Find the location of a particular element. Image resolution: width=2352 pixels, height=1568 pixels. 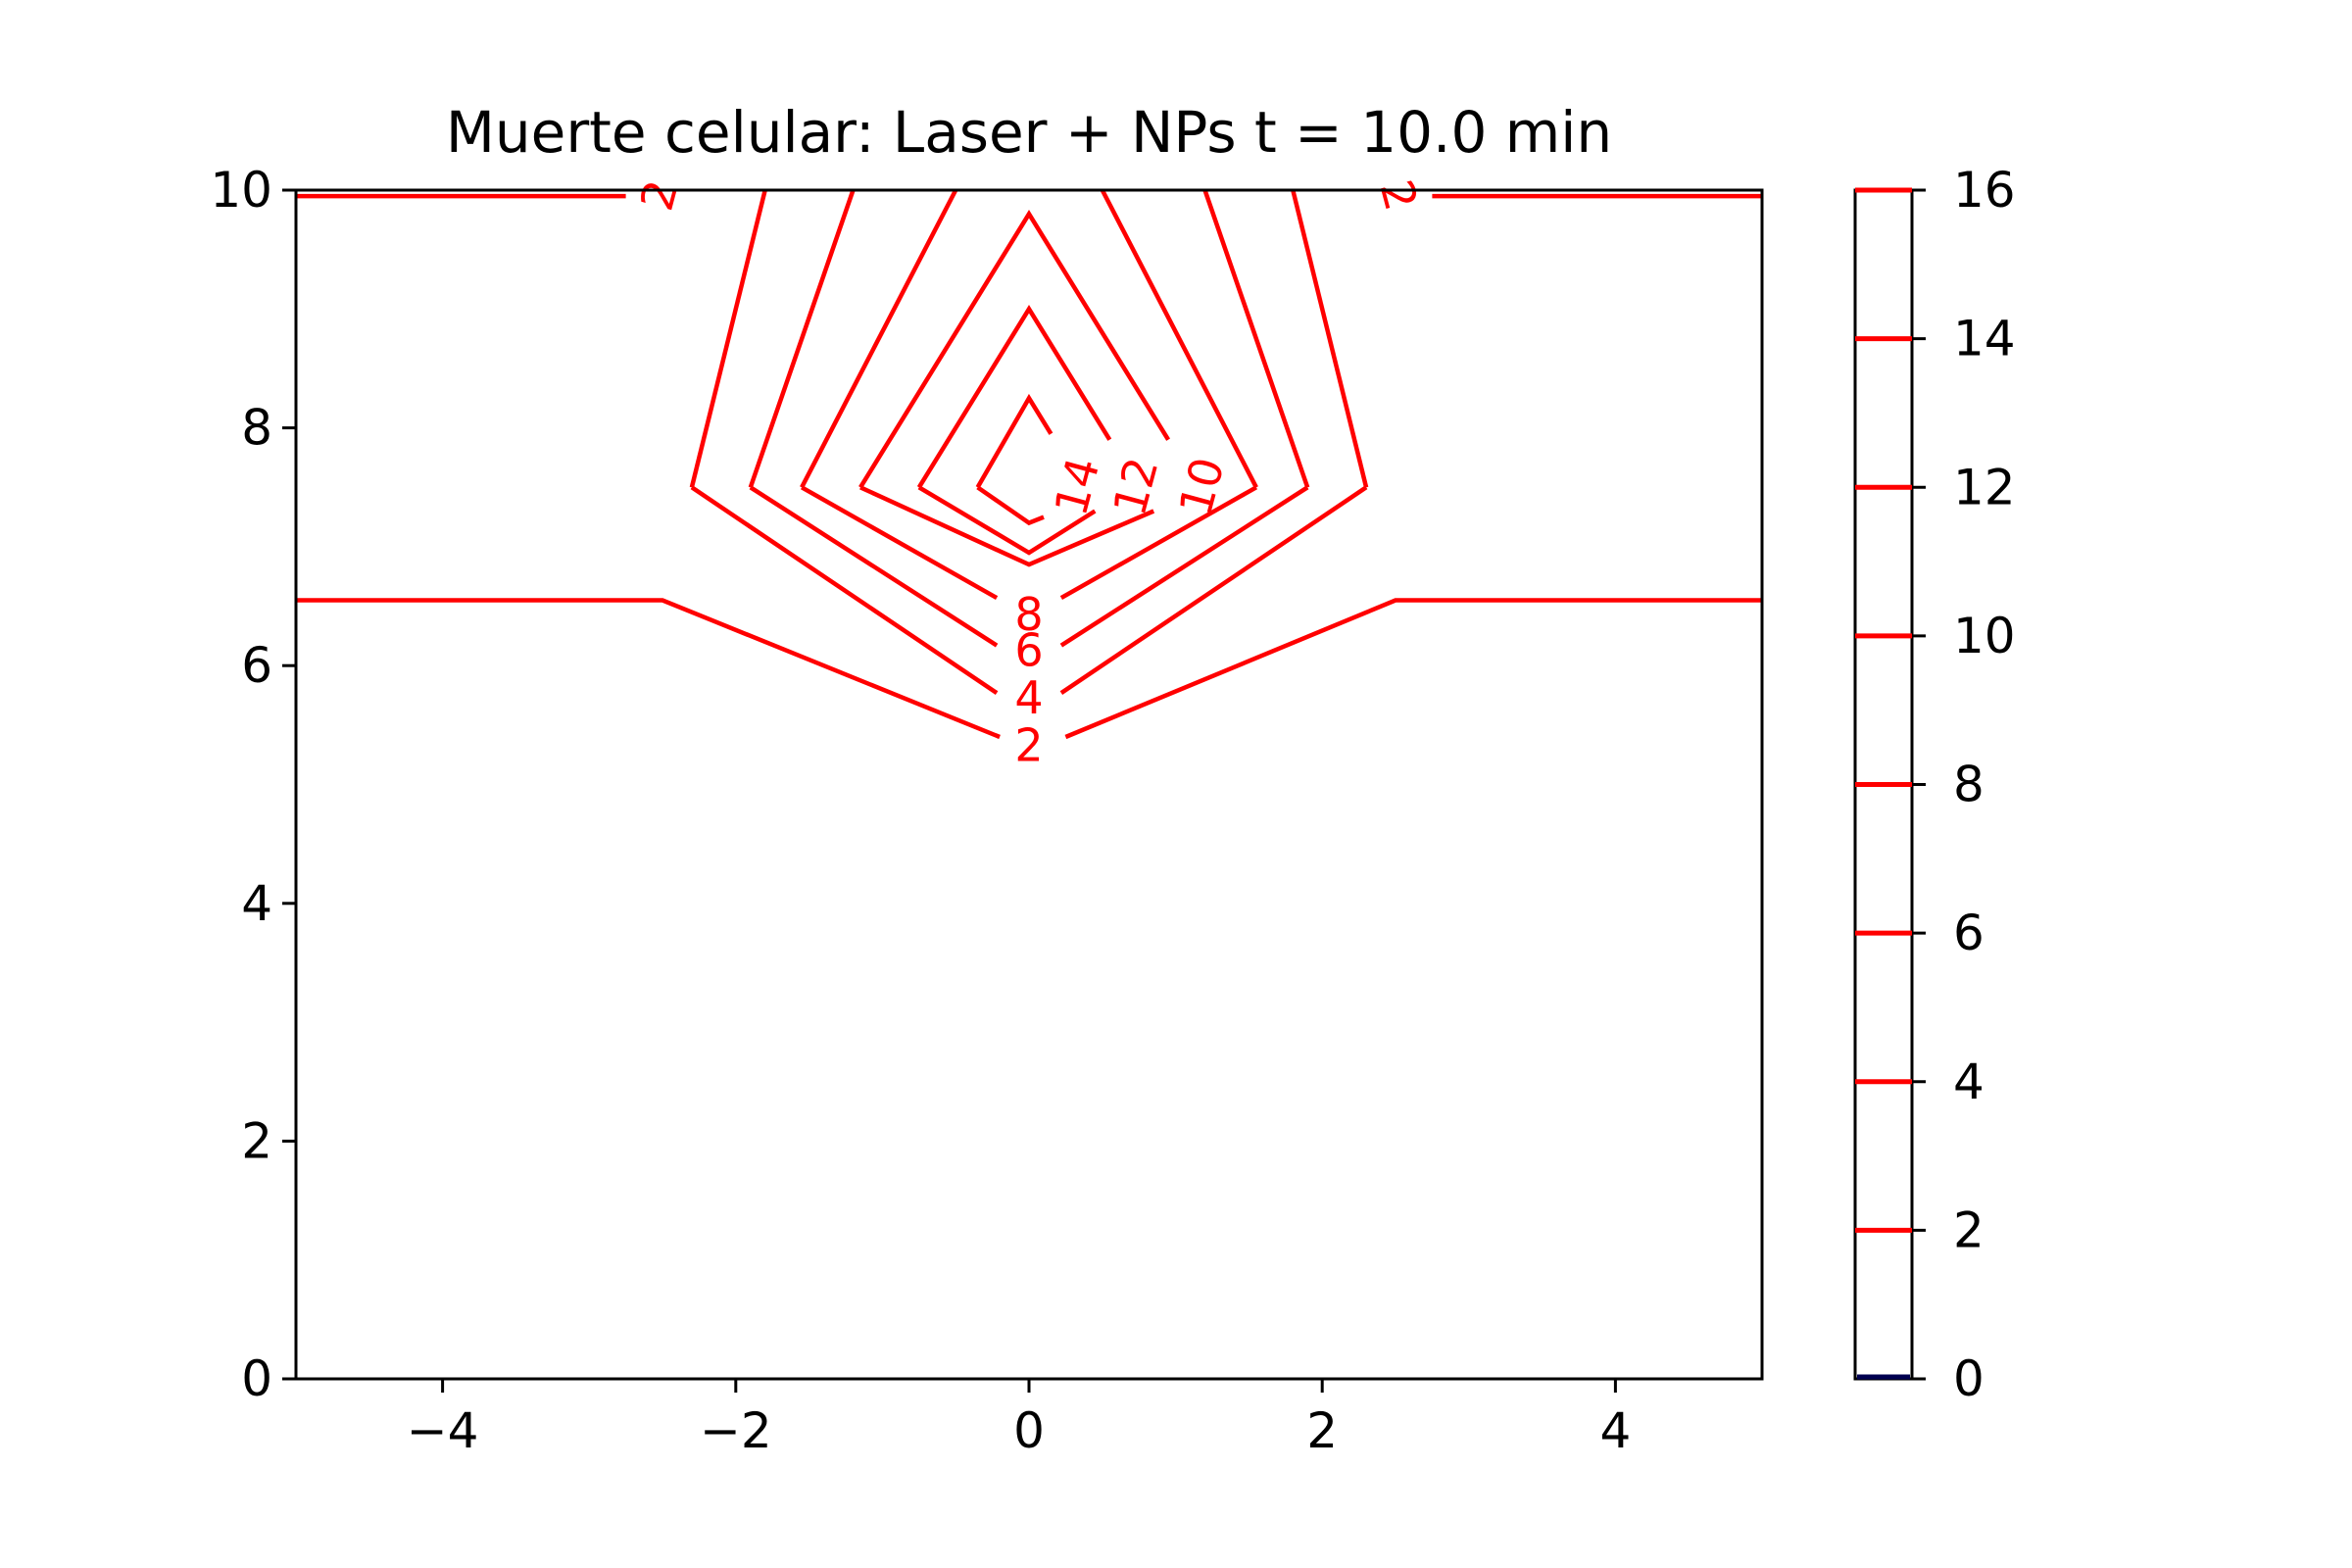

contour-level-6-2-arm-right is located at coordinates (1256, 339).